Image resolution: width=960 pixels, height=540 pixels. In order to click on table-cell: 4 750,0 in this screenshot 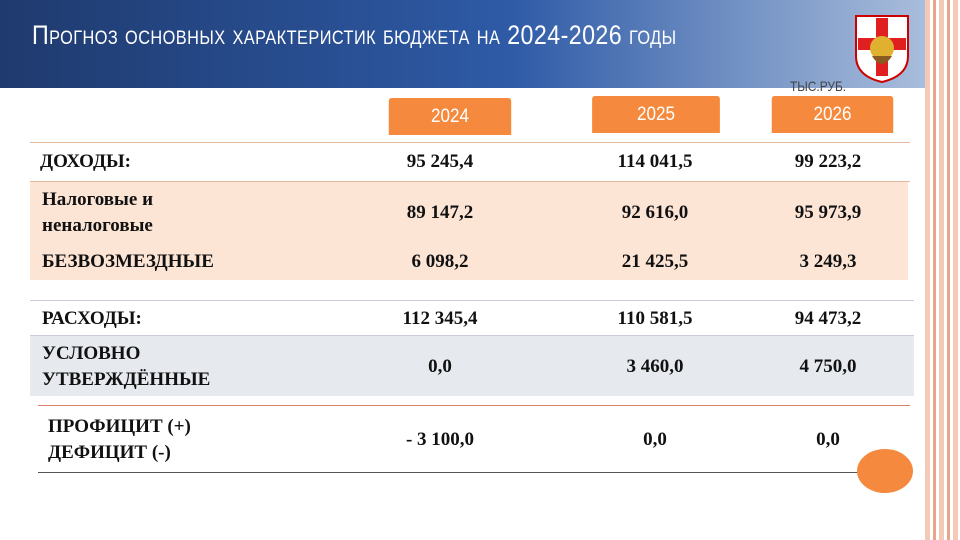, I will do `click(828, 366)`.